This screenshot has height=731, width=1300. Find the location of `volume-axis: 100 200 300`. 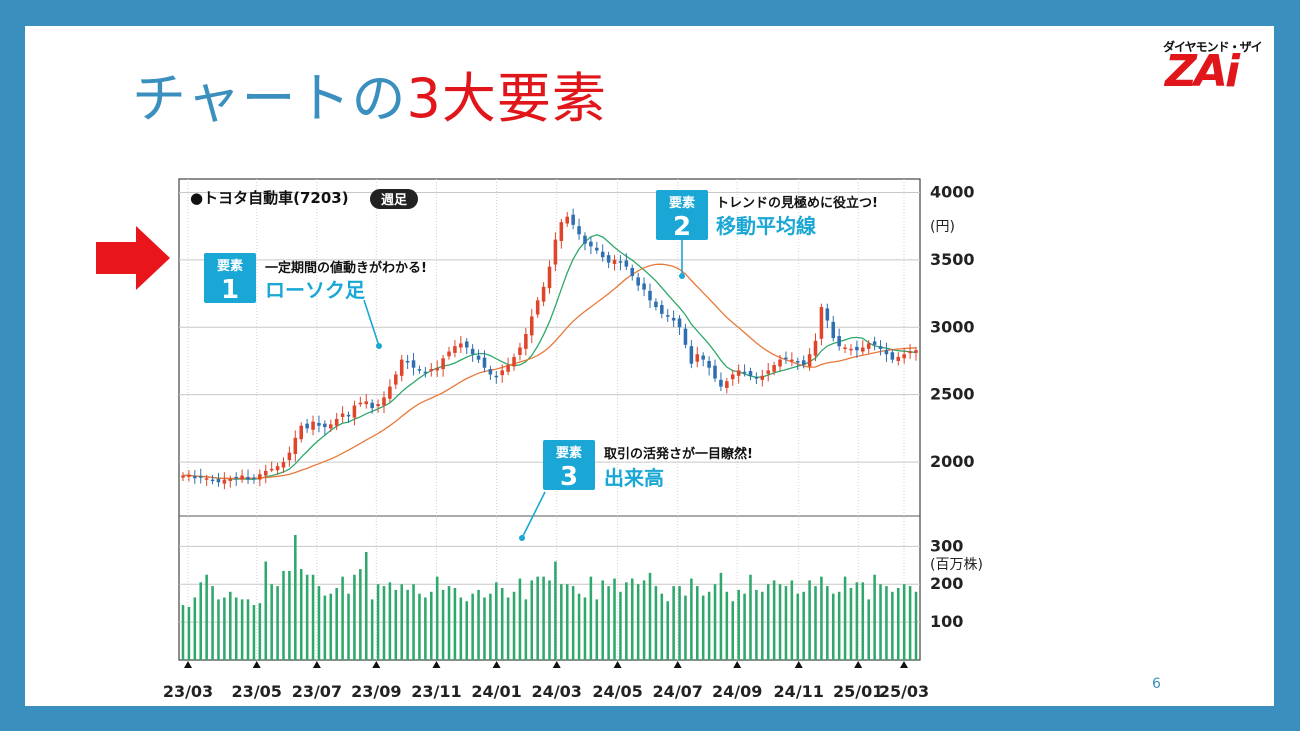

volume-axis: 100 200 300 is located at coordinates (946, 583).